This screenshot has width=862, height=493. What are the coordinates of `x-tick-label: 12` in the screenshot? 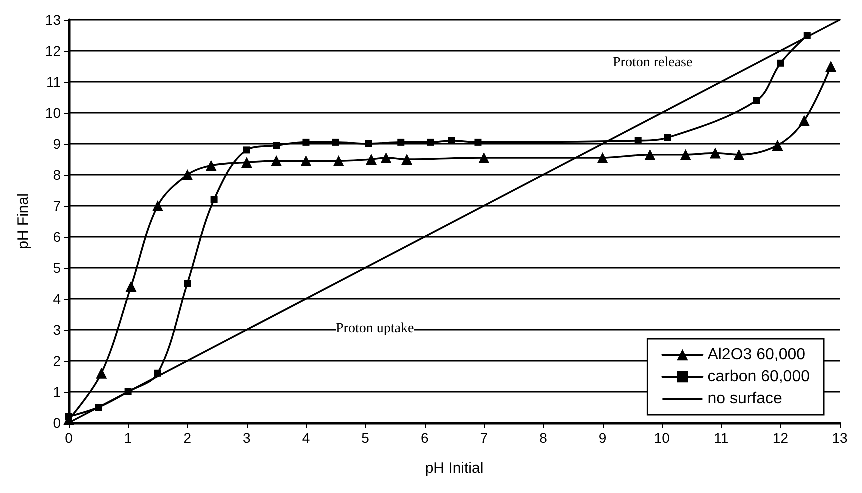 It's located at (780, 438).